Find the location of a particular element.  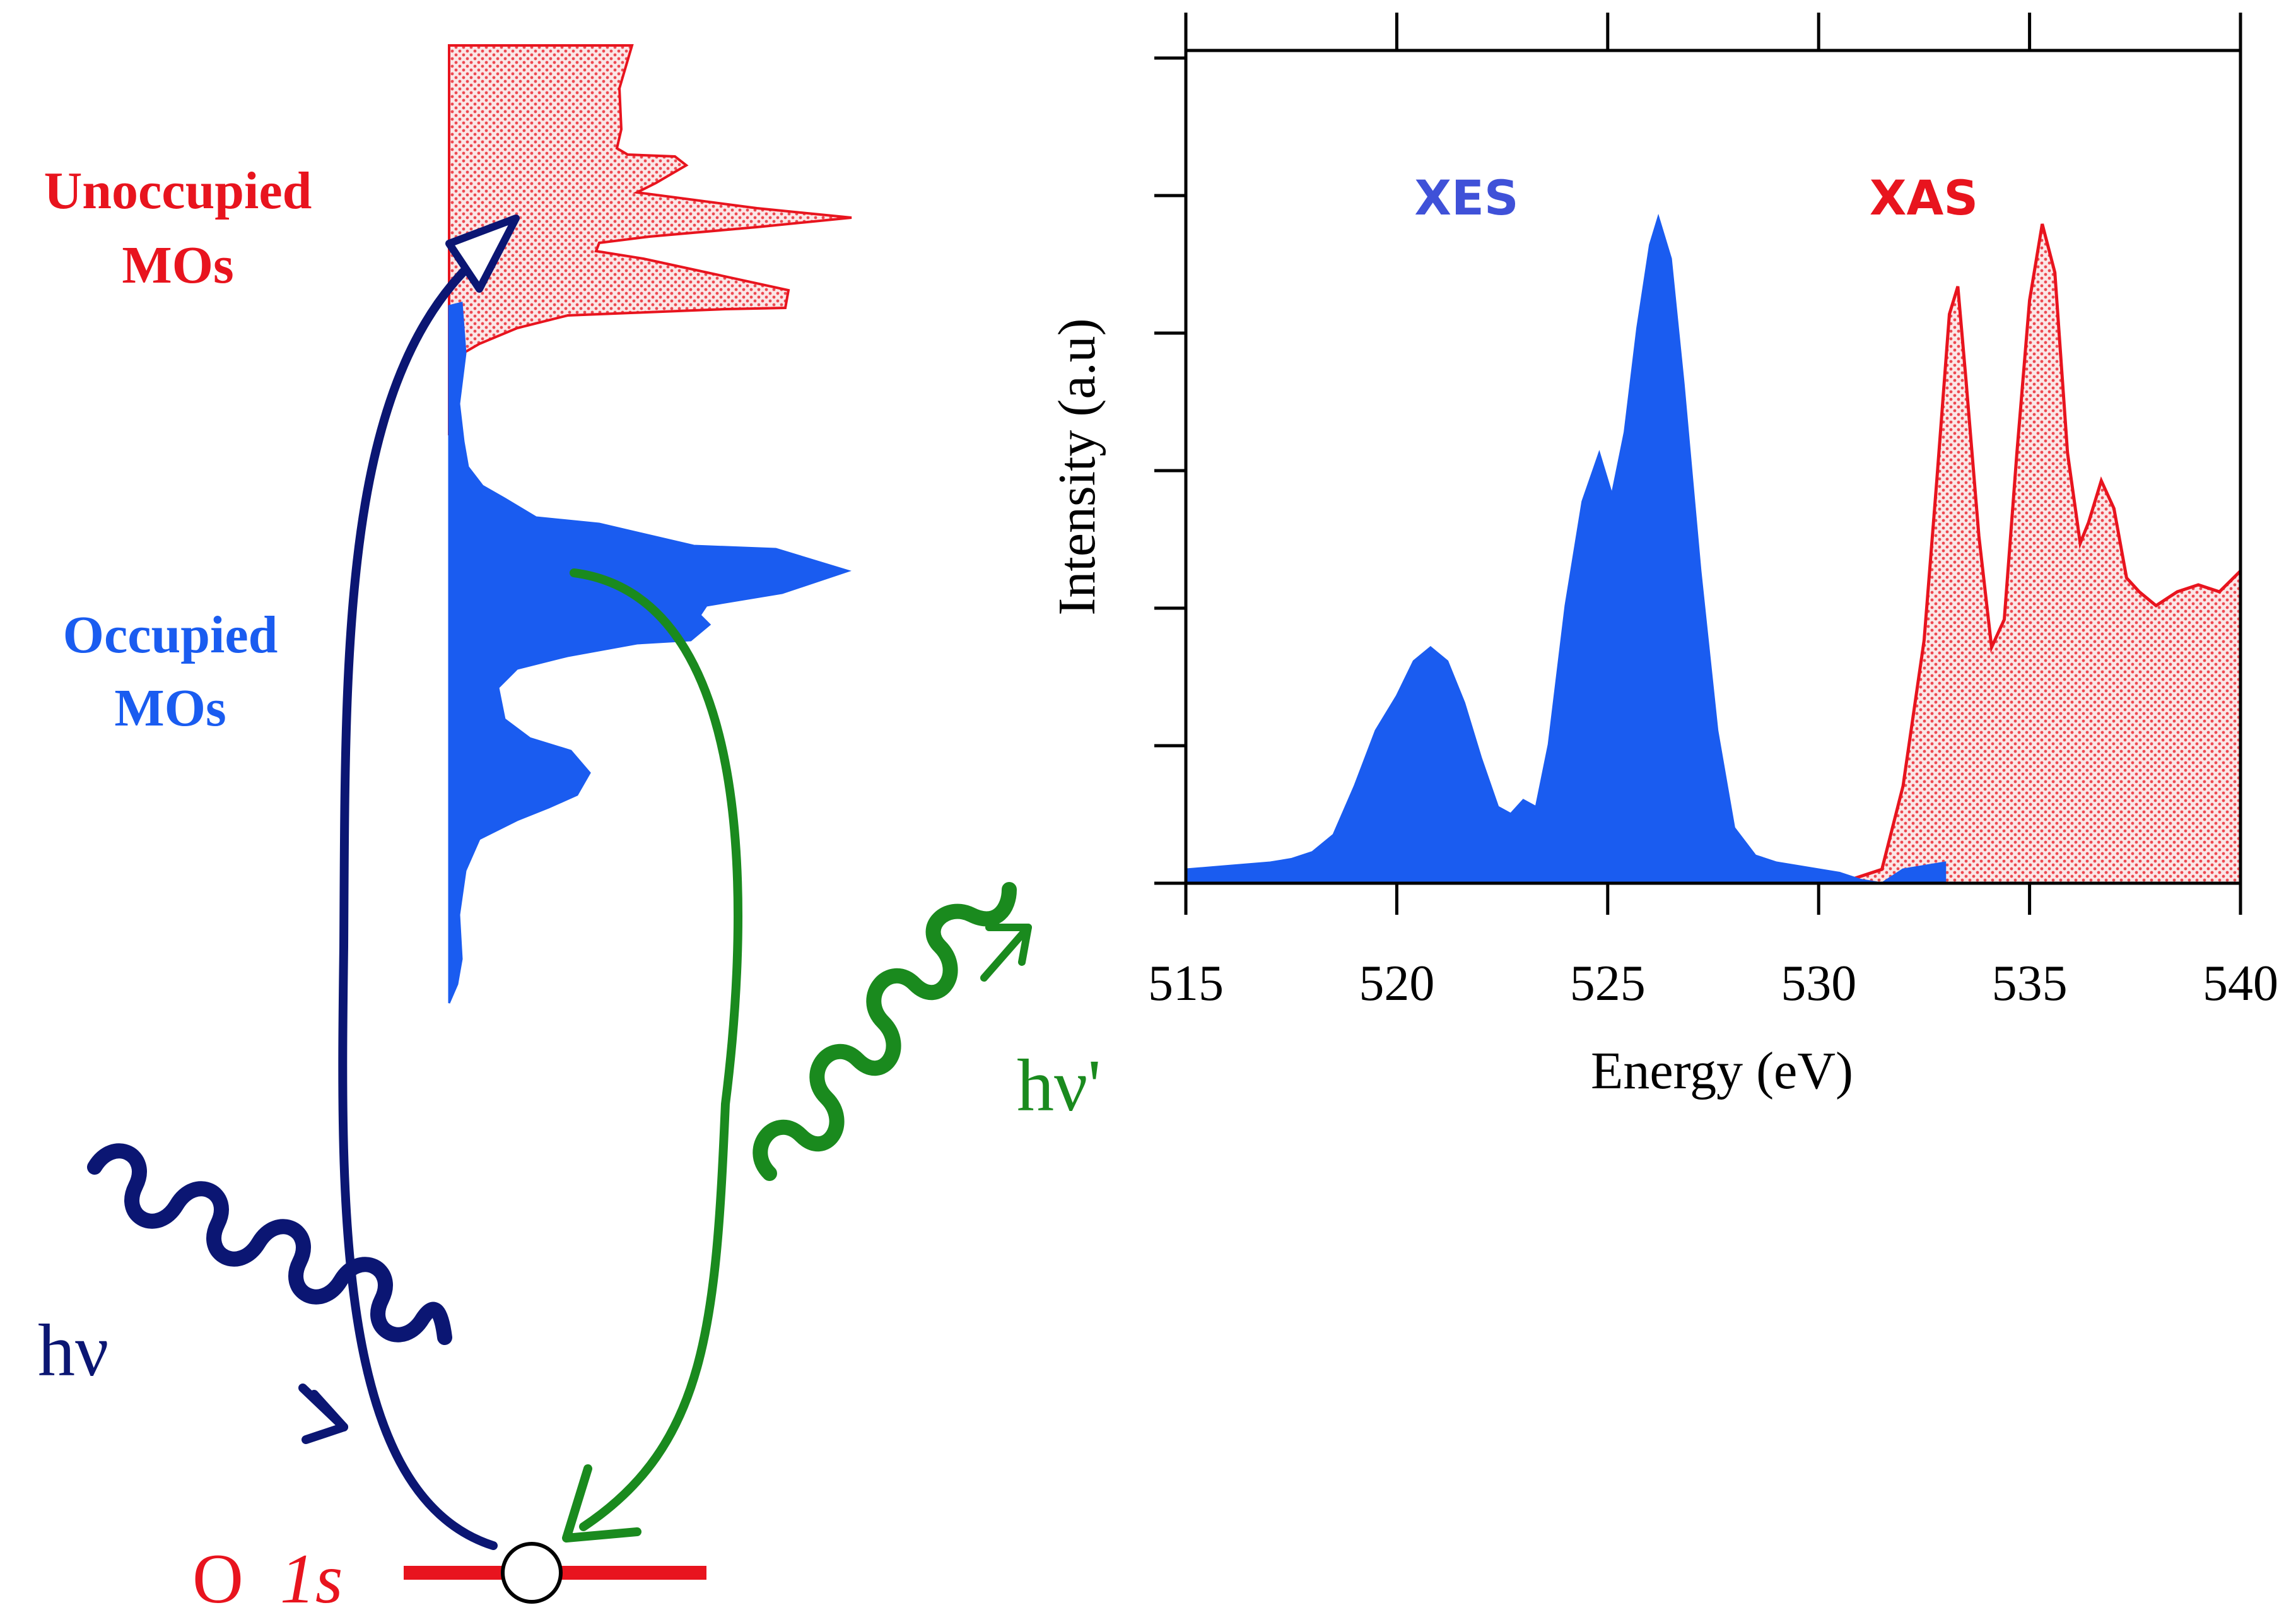

series-label-xes: XES is located at coordinates (1466, 198).